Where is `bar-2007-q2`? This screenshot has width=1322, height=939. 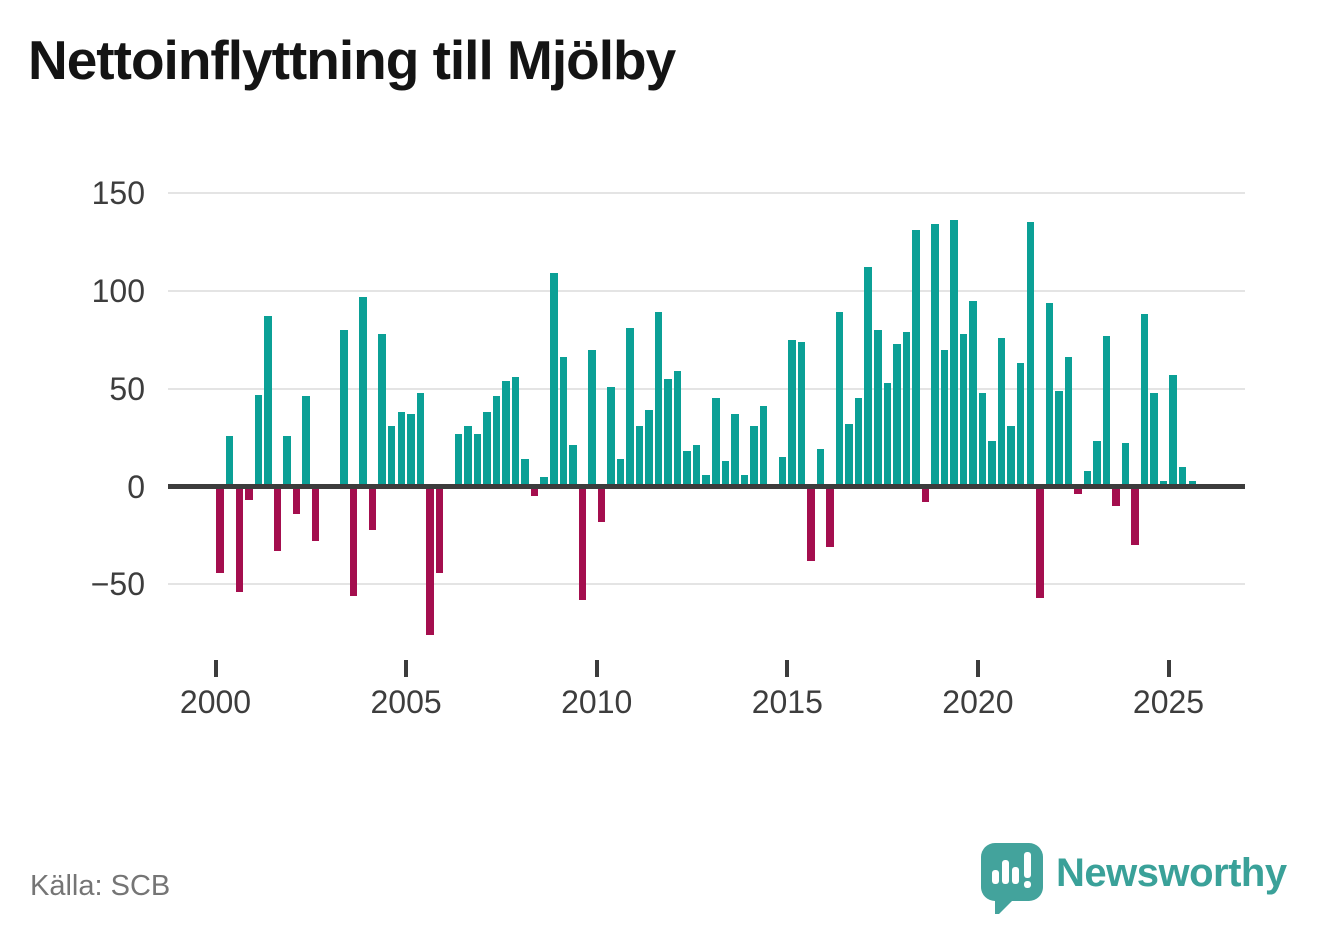
bar-2007-q2 is located at coordinates (496, 441).